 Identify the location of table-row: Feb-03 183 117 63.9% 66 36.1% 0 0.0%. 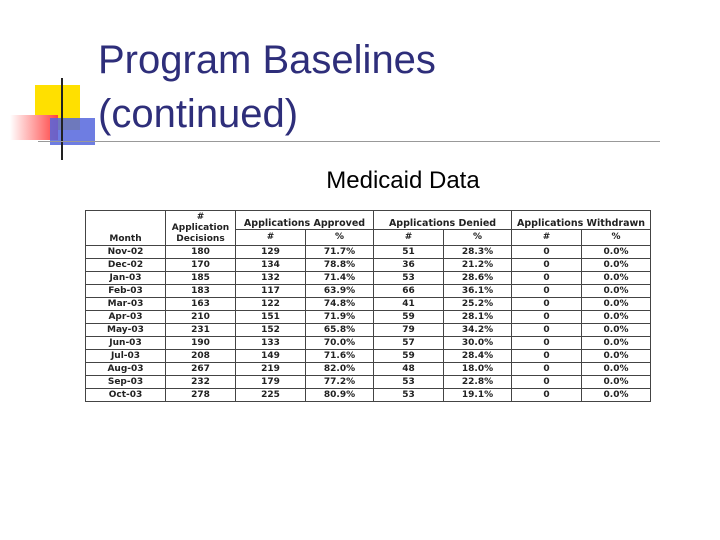
(368, 291).